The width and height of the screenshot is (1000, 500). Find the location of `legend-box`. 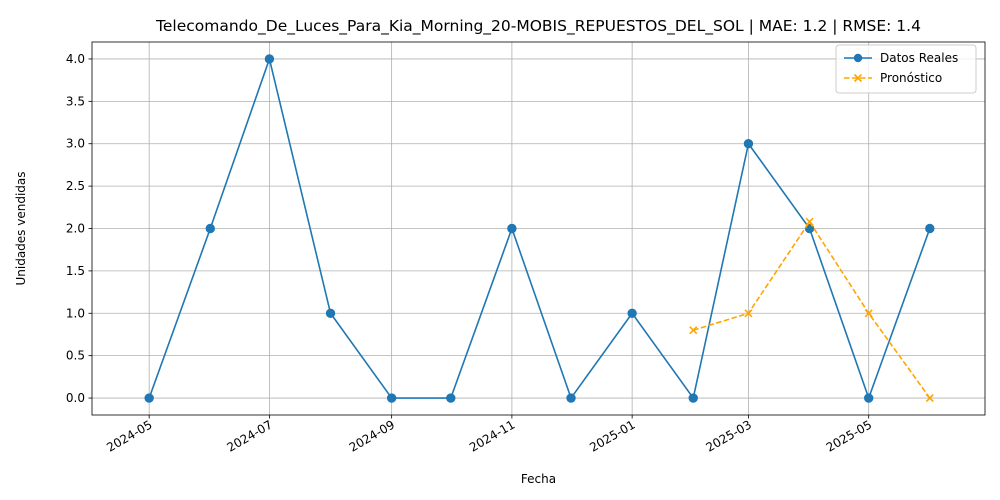

legend-box is located at coordinates (906, 69).